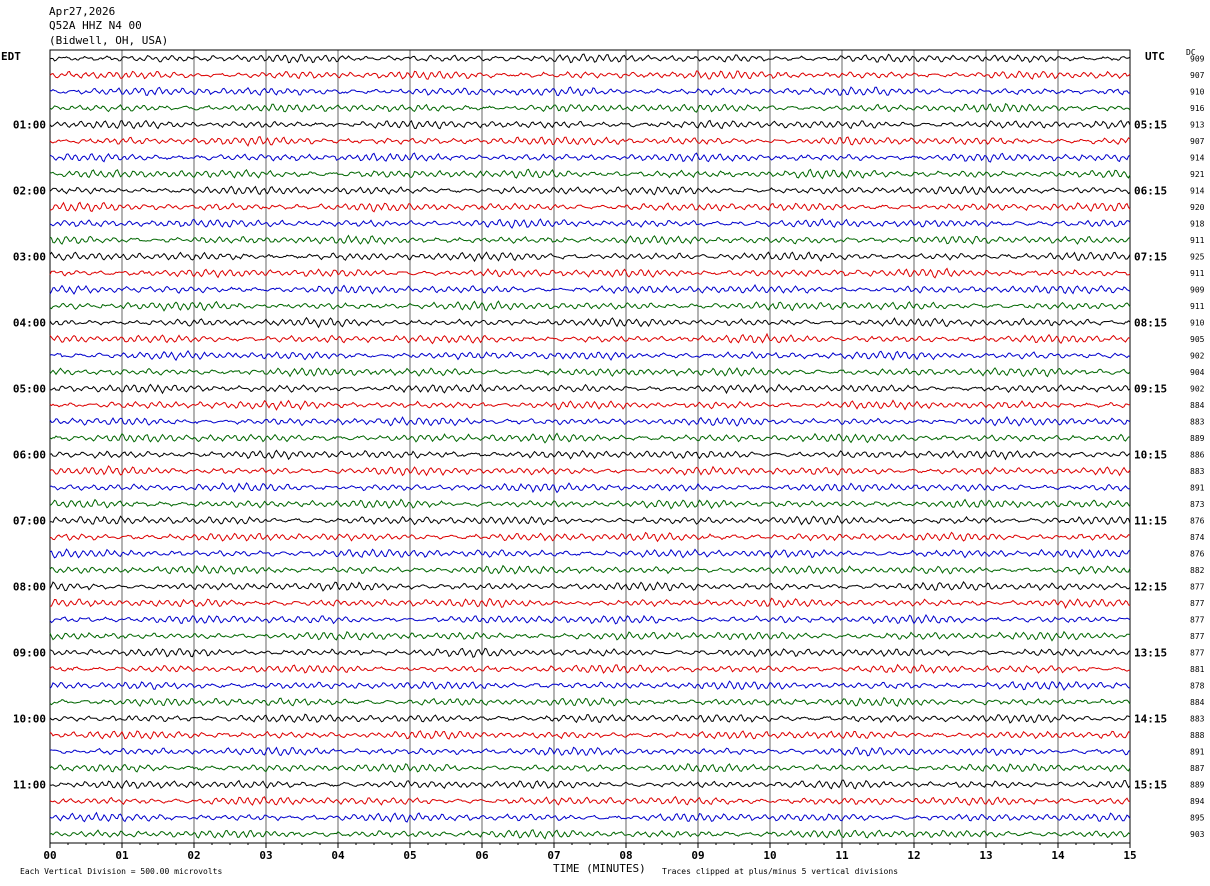 This screenshot has width=1210, height=886. I want to click on dc-offset-value: 886, so click(1197, 455).